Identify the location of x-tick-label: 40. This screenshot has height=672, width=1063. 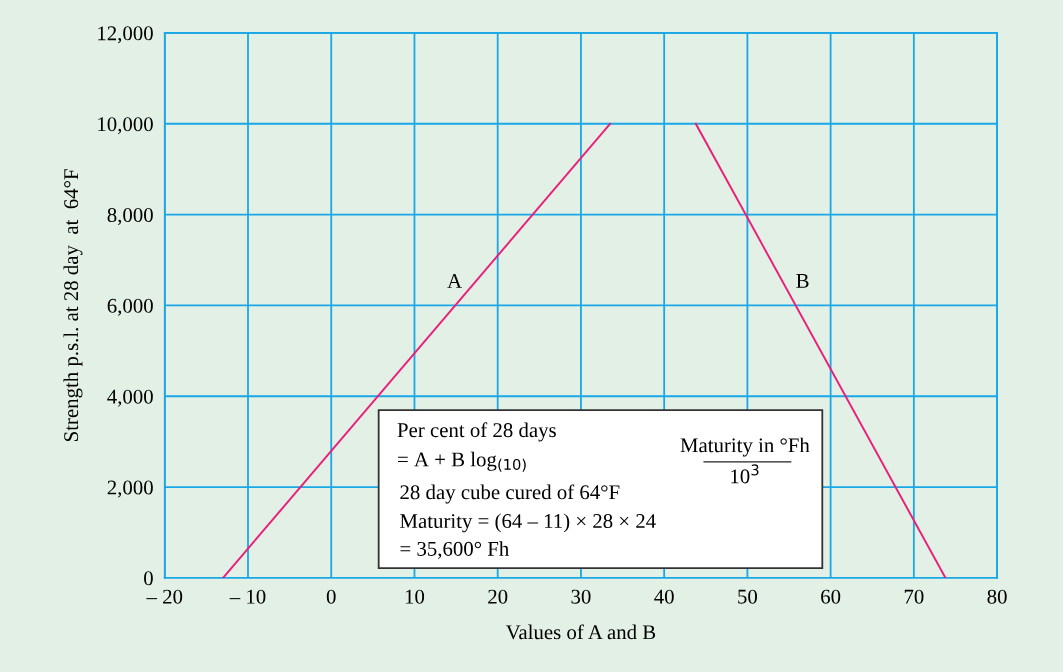
(664, 596).